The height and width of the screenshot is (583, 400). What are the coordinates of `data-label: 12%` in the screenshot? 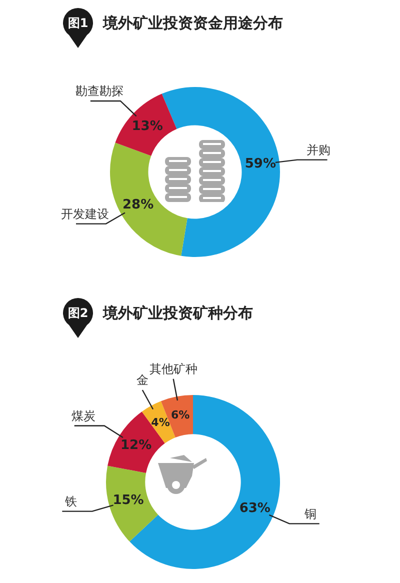 It's located at (136, 446).